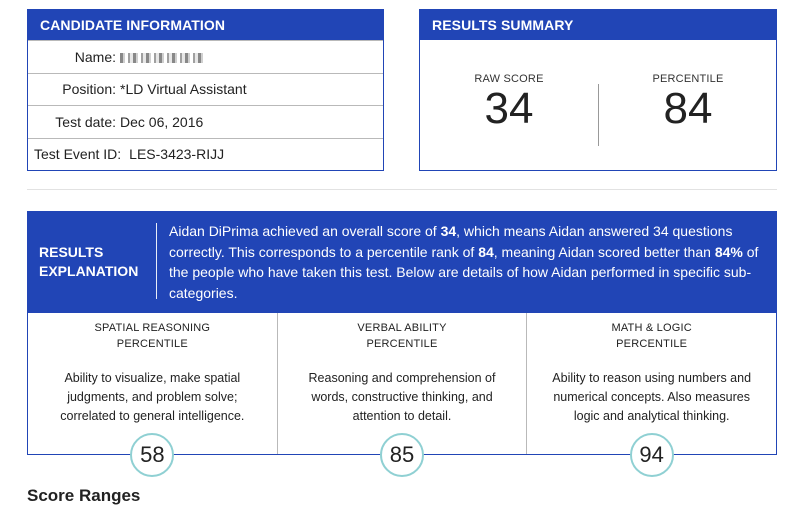 This screenshot has height=506, width=800. I want to click on info-row-position: Position: *LD Virtual Assistant, so click(205, 89).